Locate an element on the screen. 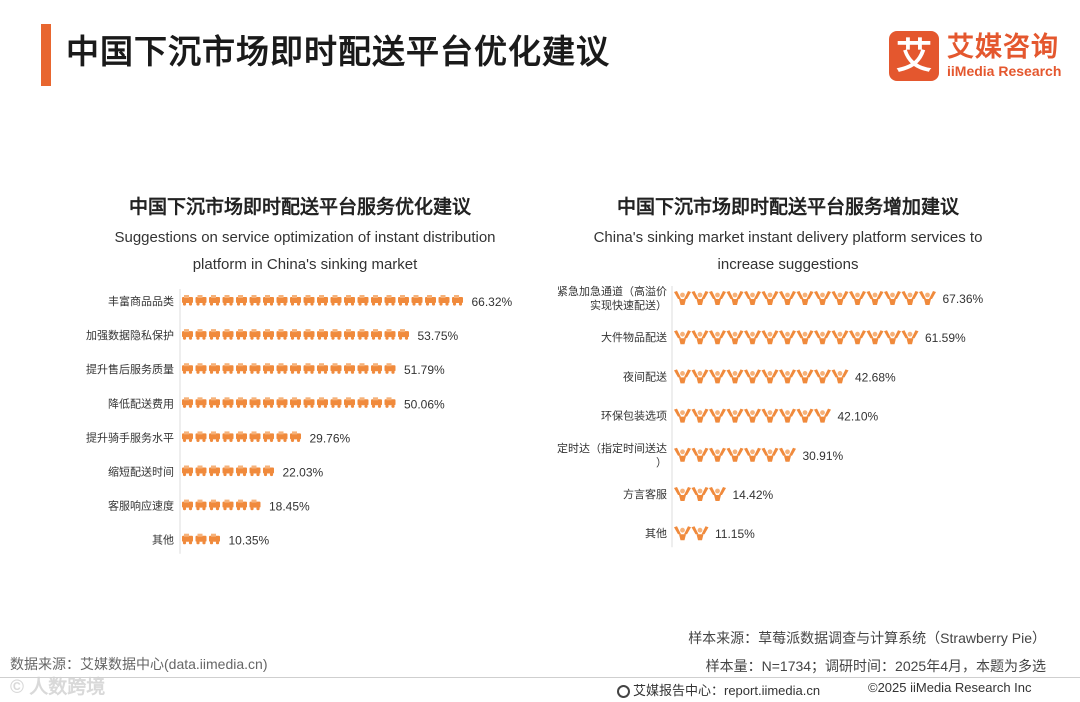 The width and height of the screenshot is (1080, 702). left-chart-title: 中国下沉市场即时配送平台服务优化建议 is located at coordinates (299, 207).